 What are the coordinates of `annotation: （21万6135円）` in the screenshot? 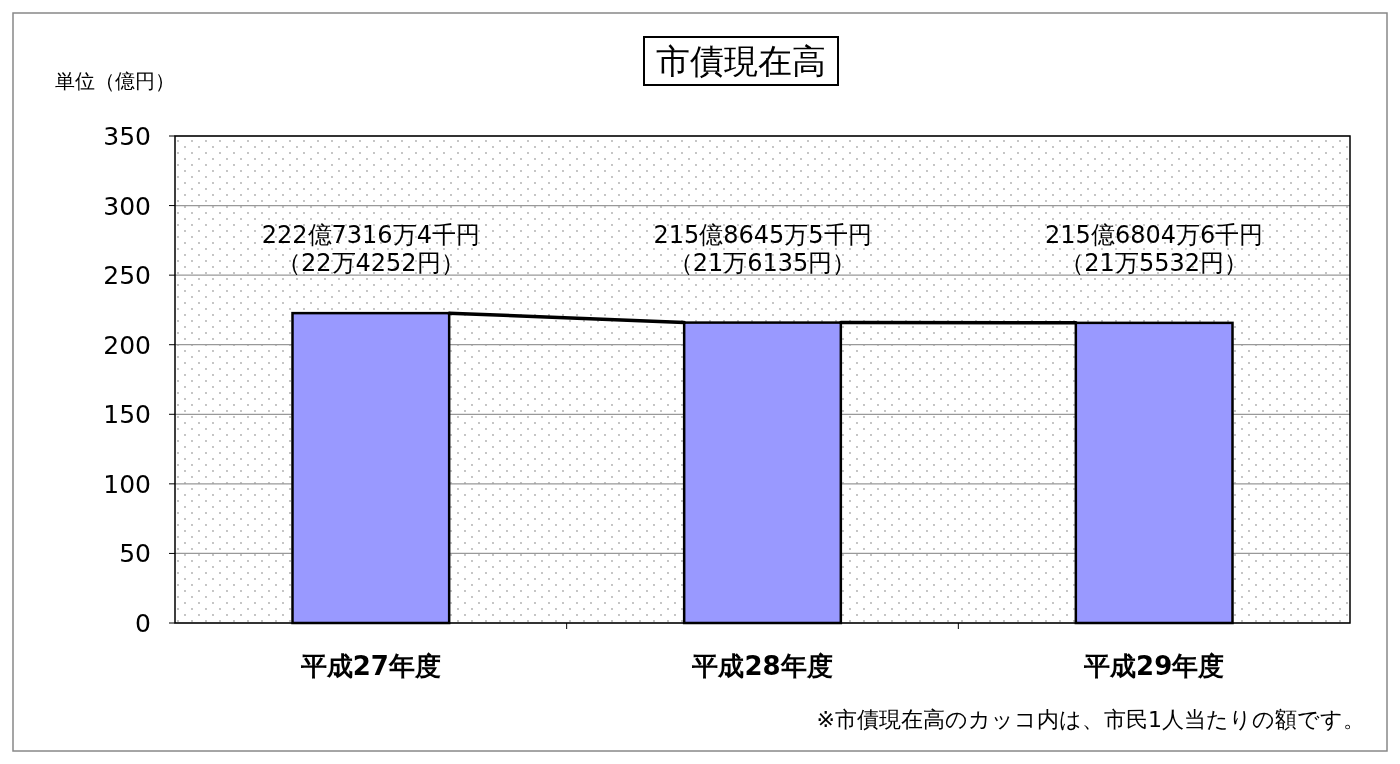 It's located at (762, 262).